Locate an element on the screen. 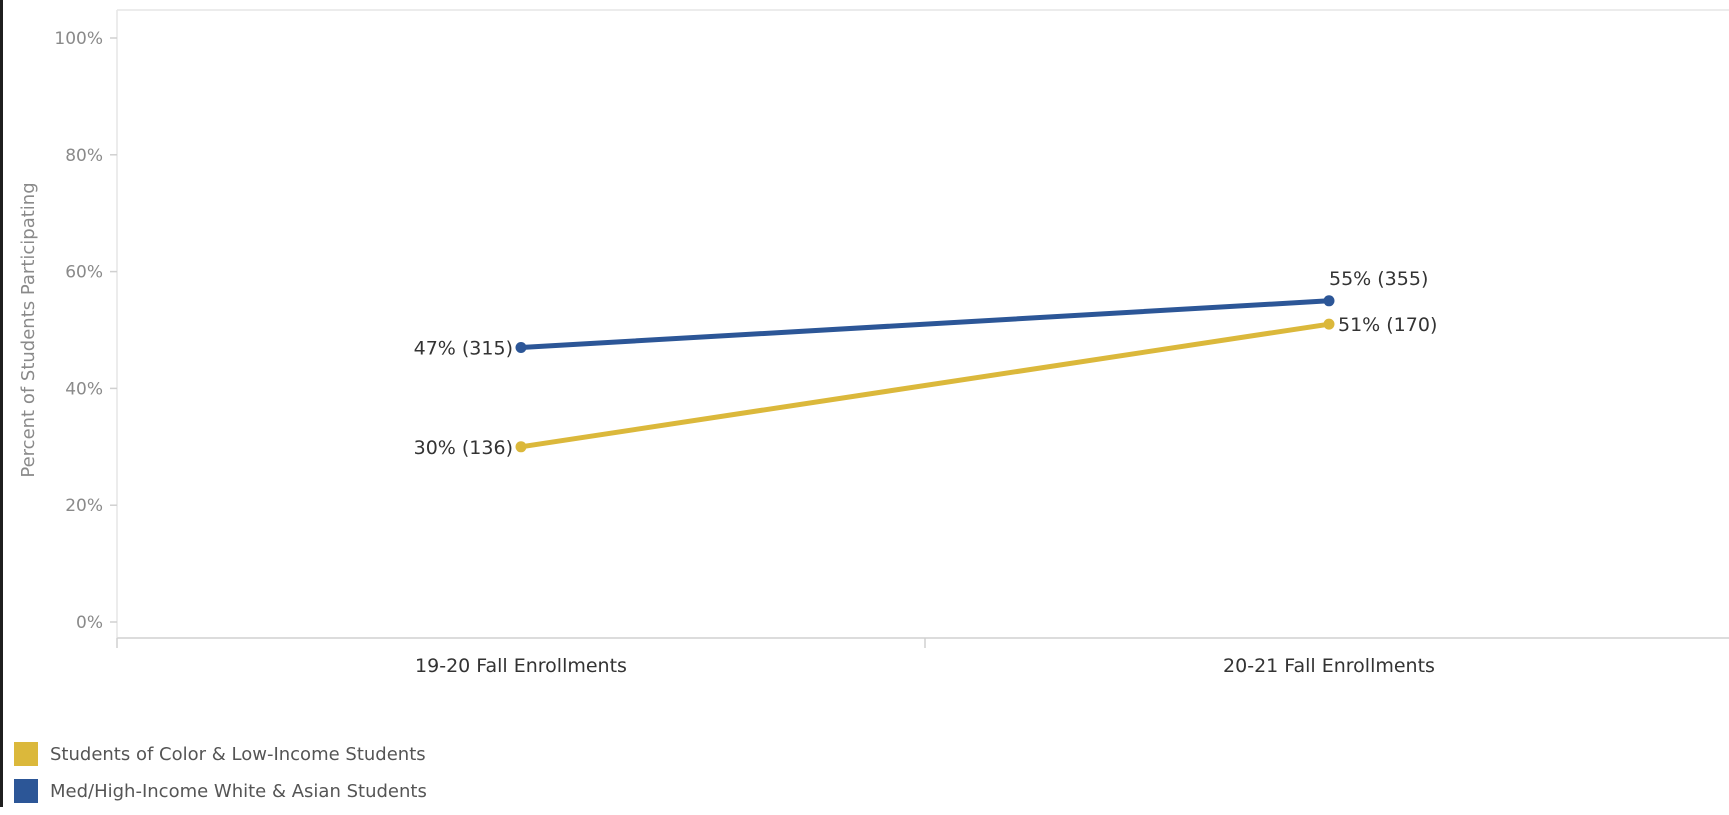  legend-item: Med/High-Income White & Asian Students is located at coordinates (220, 791).